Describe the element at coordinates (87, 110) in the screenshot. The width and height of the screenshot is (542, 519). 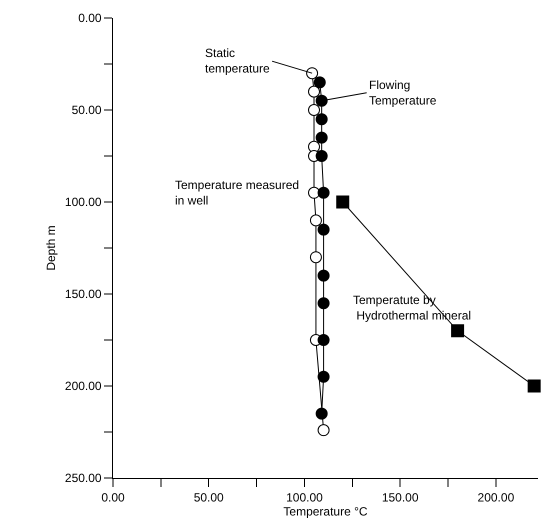
I see `y-tick-label: 50.00` at that location.